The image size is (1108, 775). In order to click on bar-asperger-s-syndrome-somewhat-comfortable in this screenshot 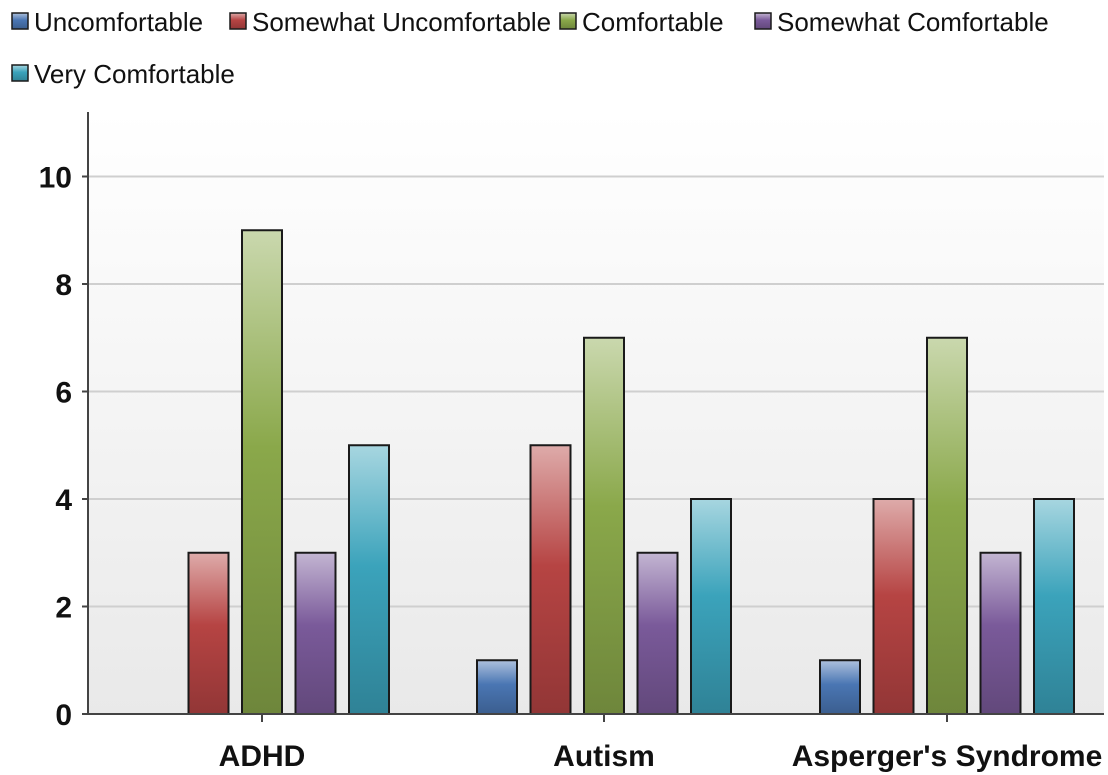, I will do `click(1000, 633)`.